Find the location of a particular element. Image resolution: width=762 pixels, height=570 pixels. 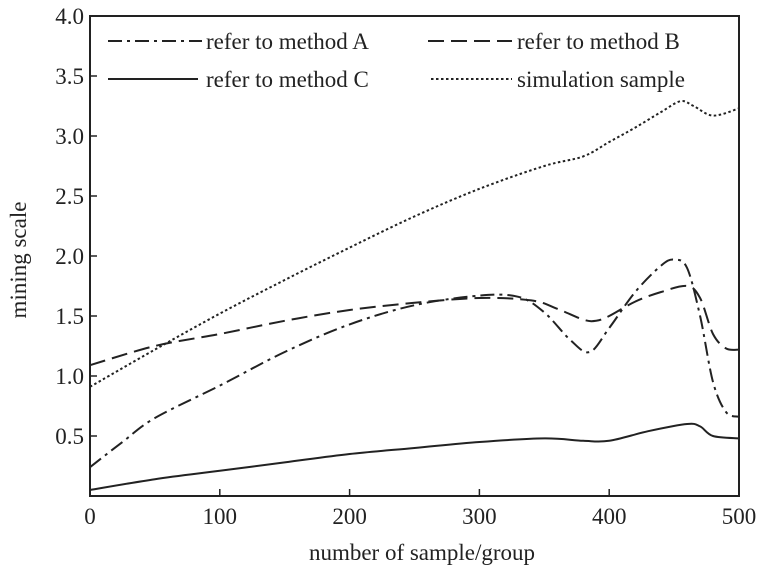

y-tick-label: 3.0 is located at coordinates (69, 136).